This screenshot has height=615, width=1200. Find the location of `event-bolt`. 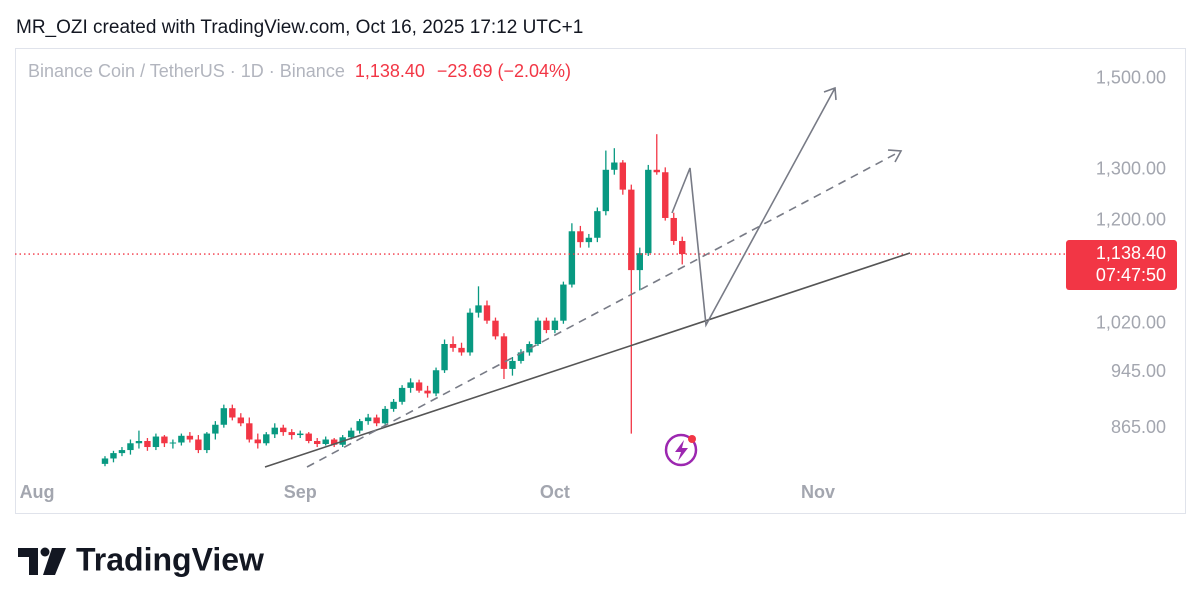

event-bolt is located at coordinates (681, 450).